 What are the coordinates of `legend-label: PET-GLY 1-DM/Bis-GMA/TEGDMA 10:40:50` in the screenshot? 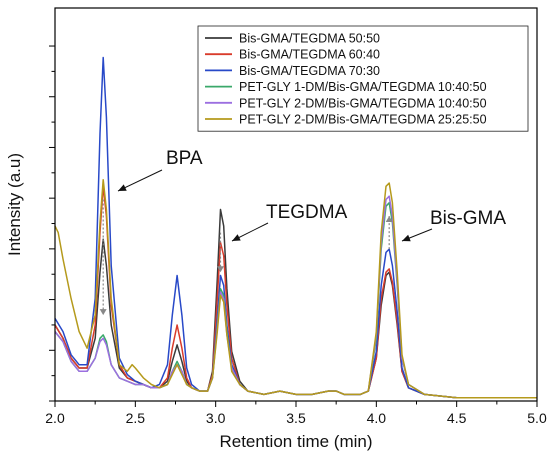 It's located at (363, 87).